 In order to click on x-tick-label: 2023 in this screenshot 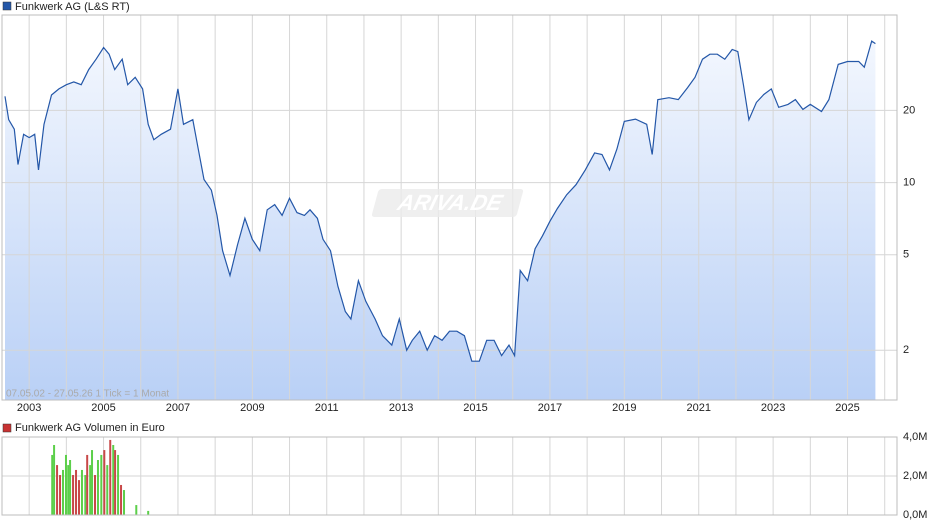, I will do `click(773, 408)`.